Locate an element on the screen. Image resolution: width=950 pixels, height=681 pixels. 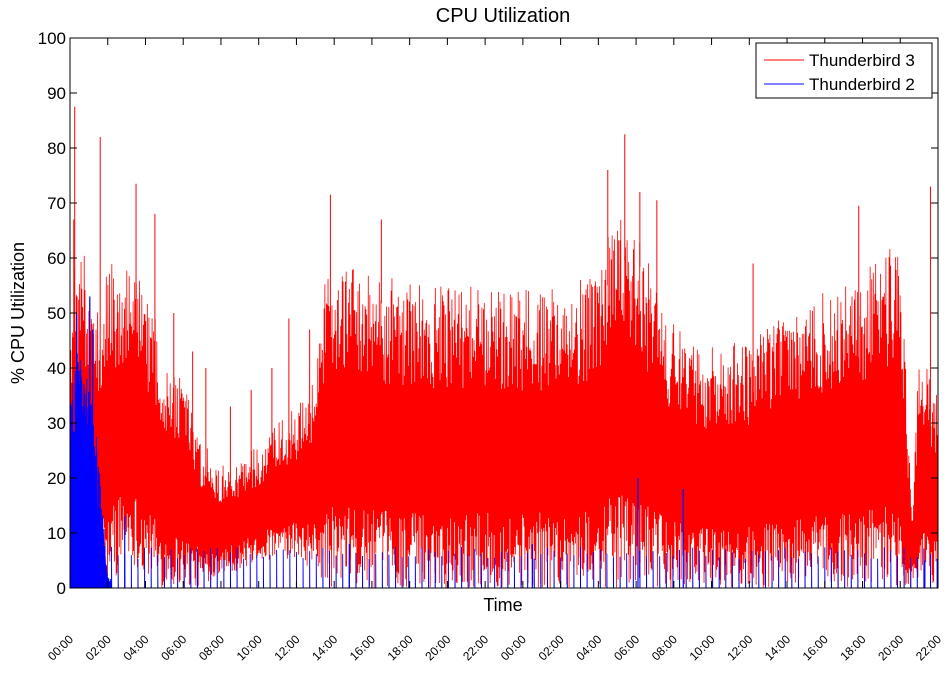
y-tick-label: 20 is located at coordinates (56, 478).